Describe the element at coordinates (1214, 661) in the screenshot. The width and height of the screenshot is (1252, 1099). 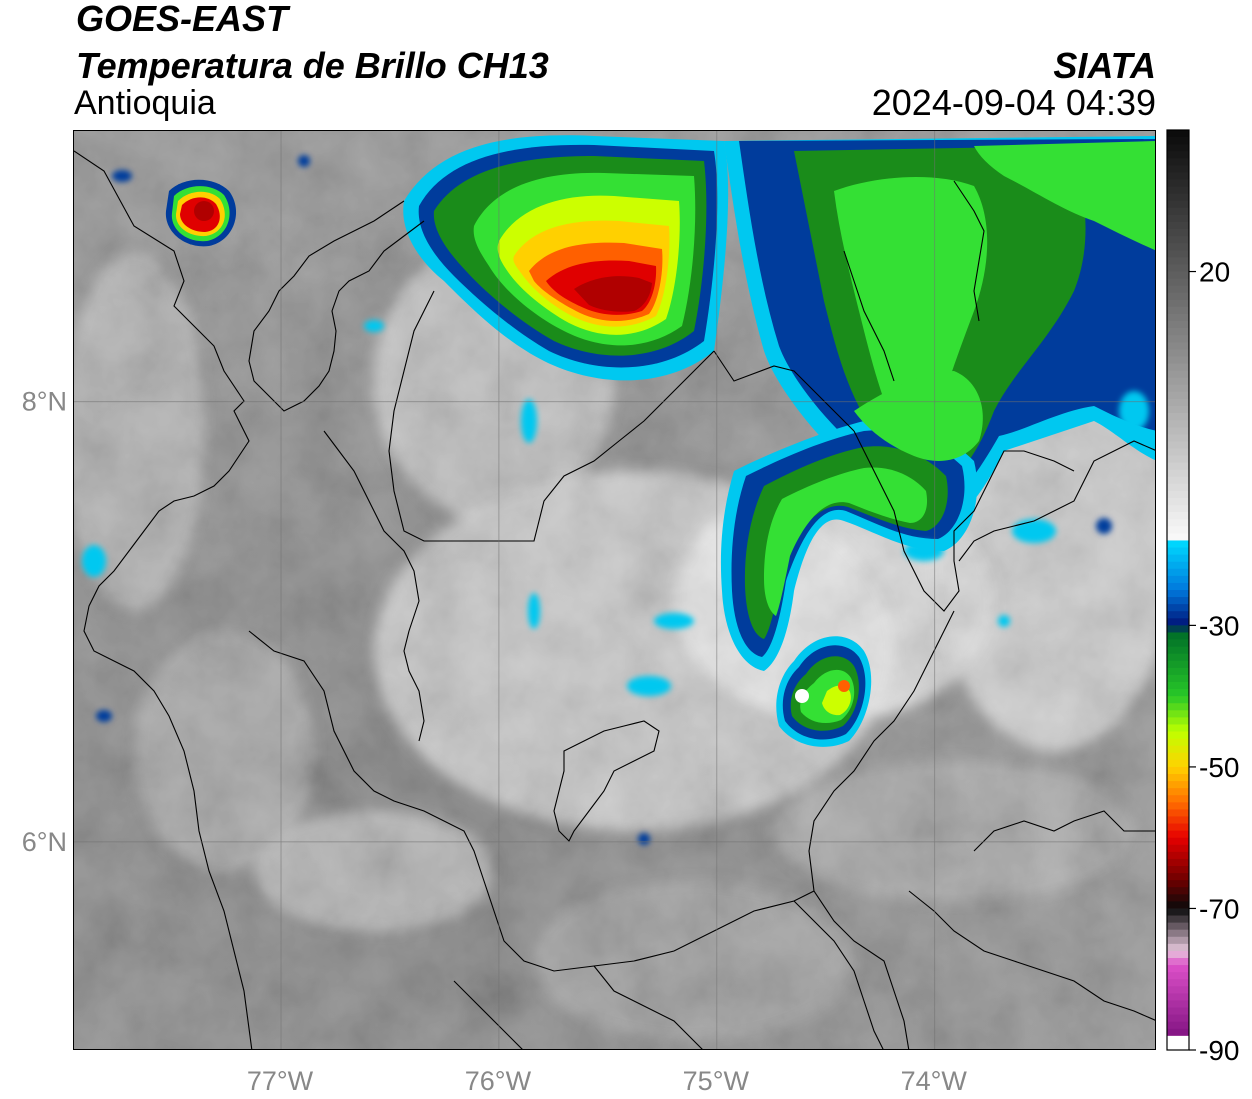
I see `colorbar-ticks: 20 -30 -50 -70 -90` at that location.